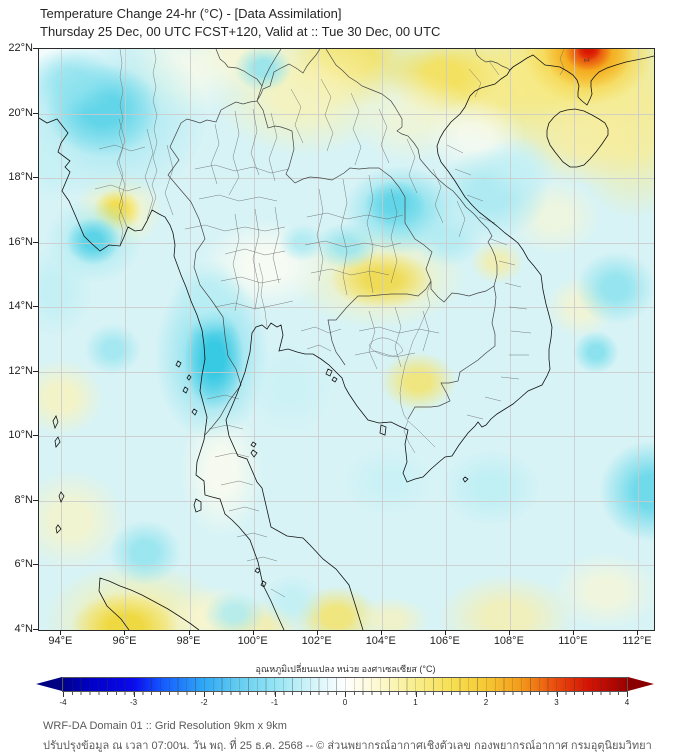  What do you see at coordinates (252, 641) in the screenshot?
I see `x-axis-label: 100°E` at bounding box center [252, 641].